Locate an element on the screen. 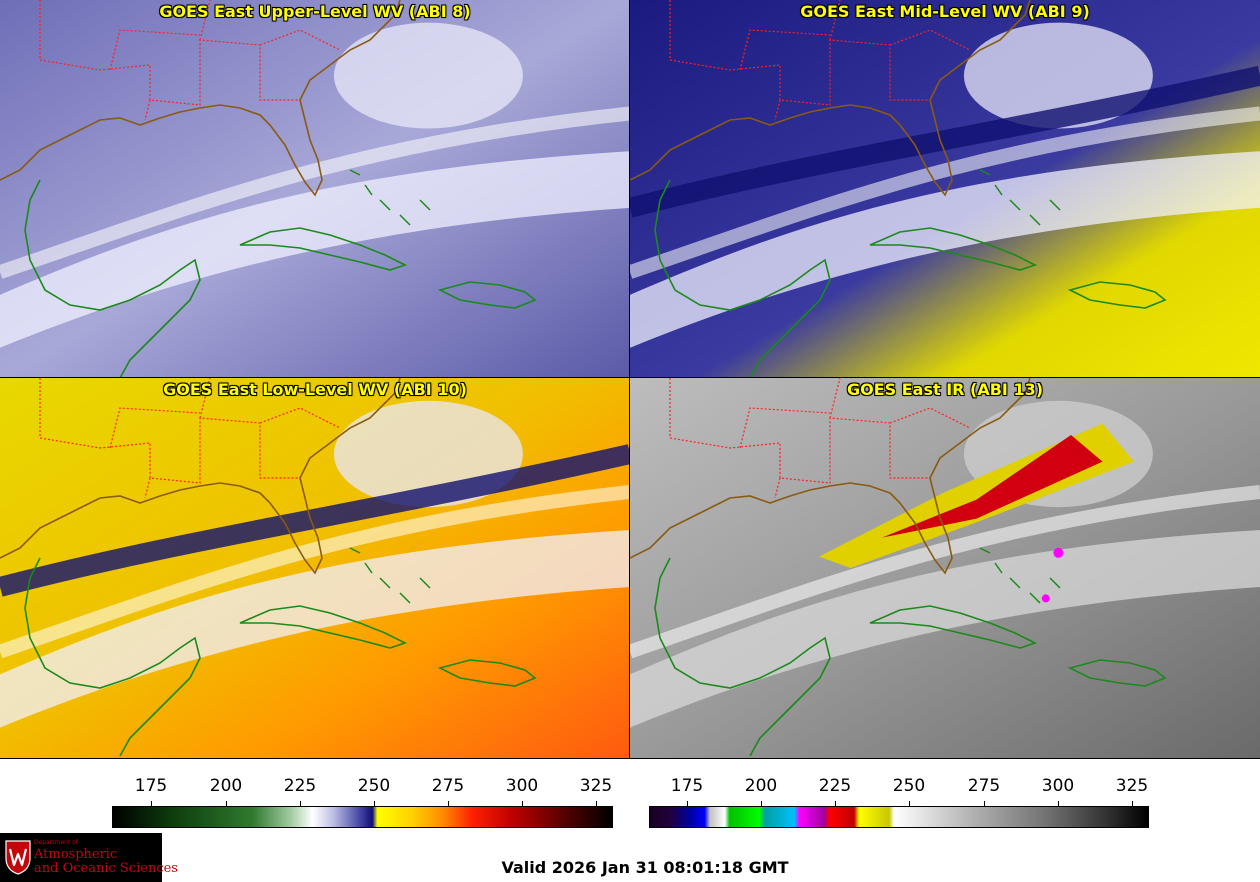  logo-line2: and Oceanic Sciences is located at coordinates (106, 868).